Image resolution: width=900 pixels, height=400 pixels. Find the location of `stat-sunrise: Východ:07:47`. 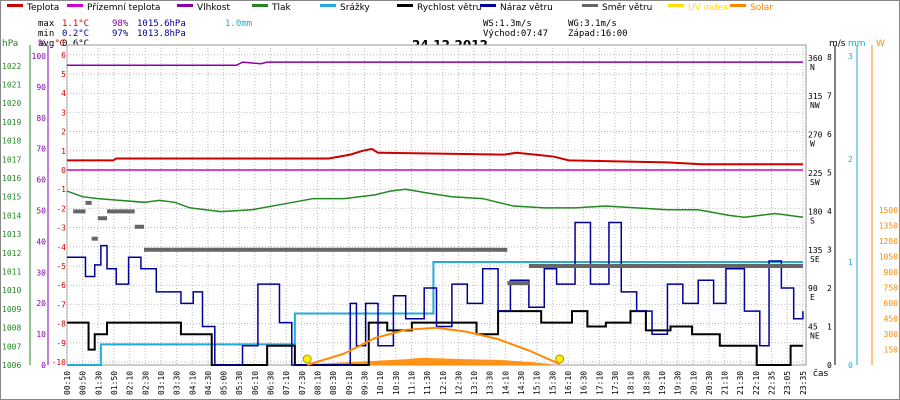

stat-sunrise: Východ:07:47 is located at coordinates (516, 34).